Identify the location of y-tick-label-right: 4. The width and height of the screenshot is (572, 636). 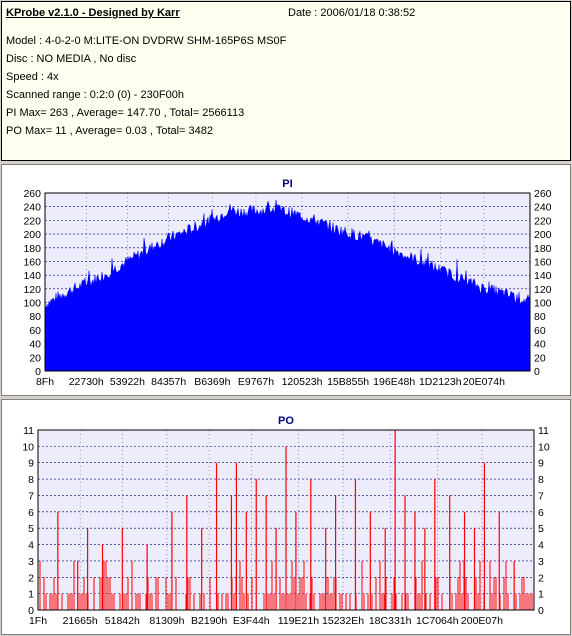
(541, 546).